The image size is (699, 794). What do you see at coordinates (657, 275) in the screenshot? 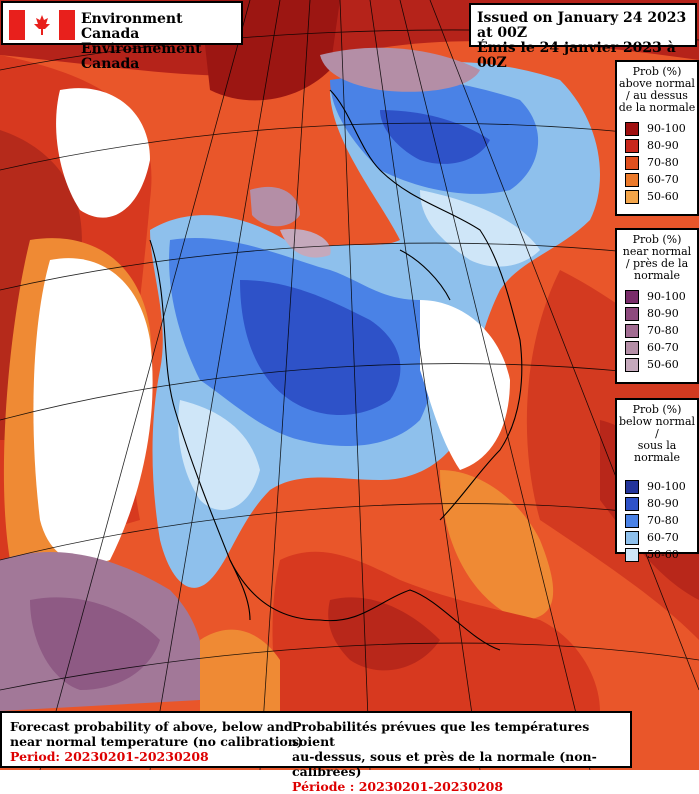
I see `legend-title-line: normale` at bounding box center [657, 275].